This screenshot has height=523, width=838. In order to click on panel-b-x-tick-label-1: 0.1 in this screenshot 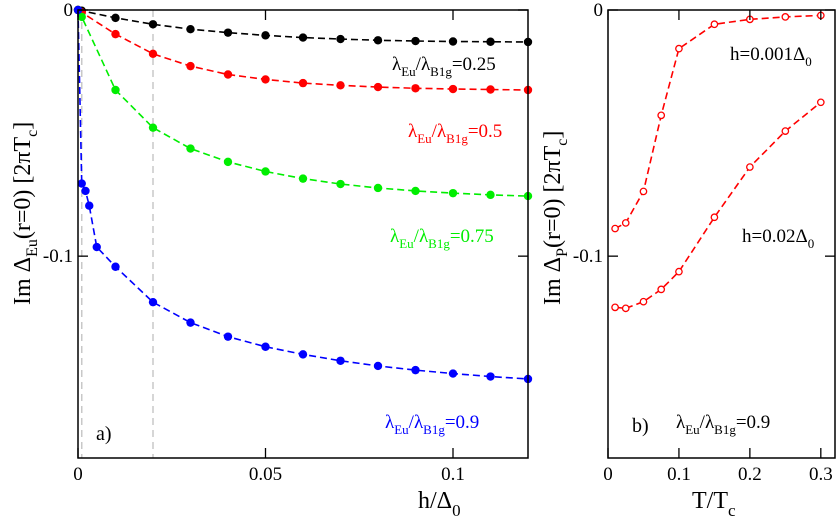, I will do `click(679, 474)`.